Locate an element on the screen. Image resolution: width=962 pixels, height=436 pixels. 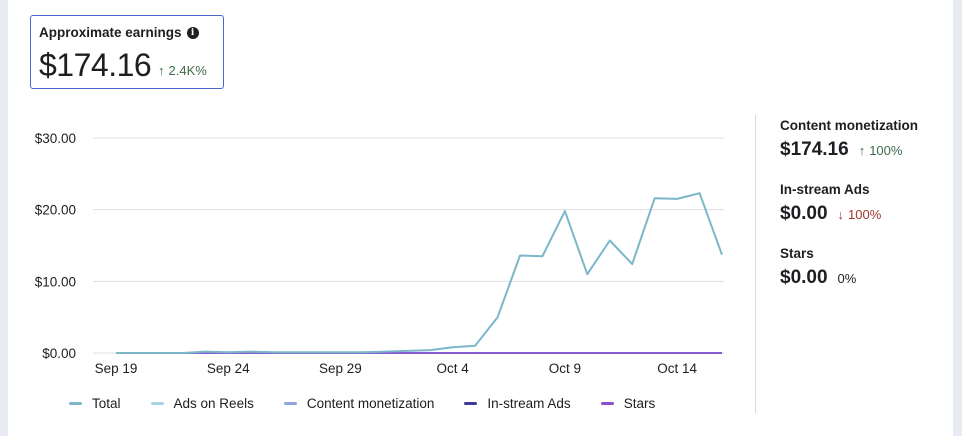
x-tick-label: Sep 29 is located at coordinates (340, 368).